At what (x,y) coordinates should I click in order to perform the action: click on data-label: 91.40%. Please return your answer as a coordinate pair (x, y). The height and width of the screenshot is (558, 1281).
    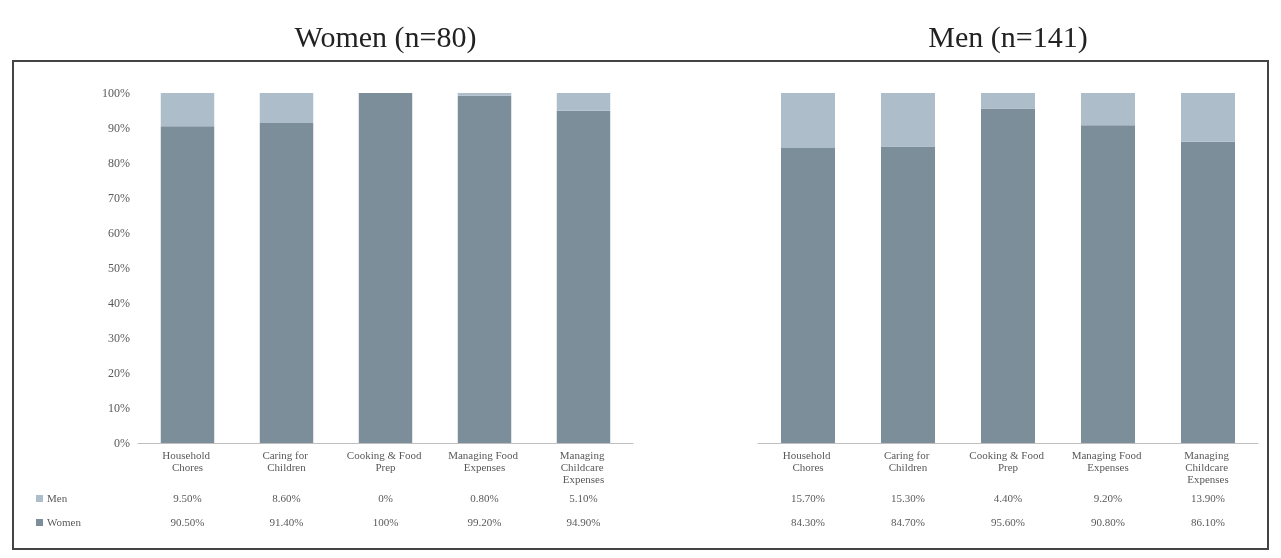
    Looking at the image, I should click on (286, 522).